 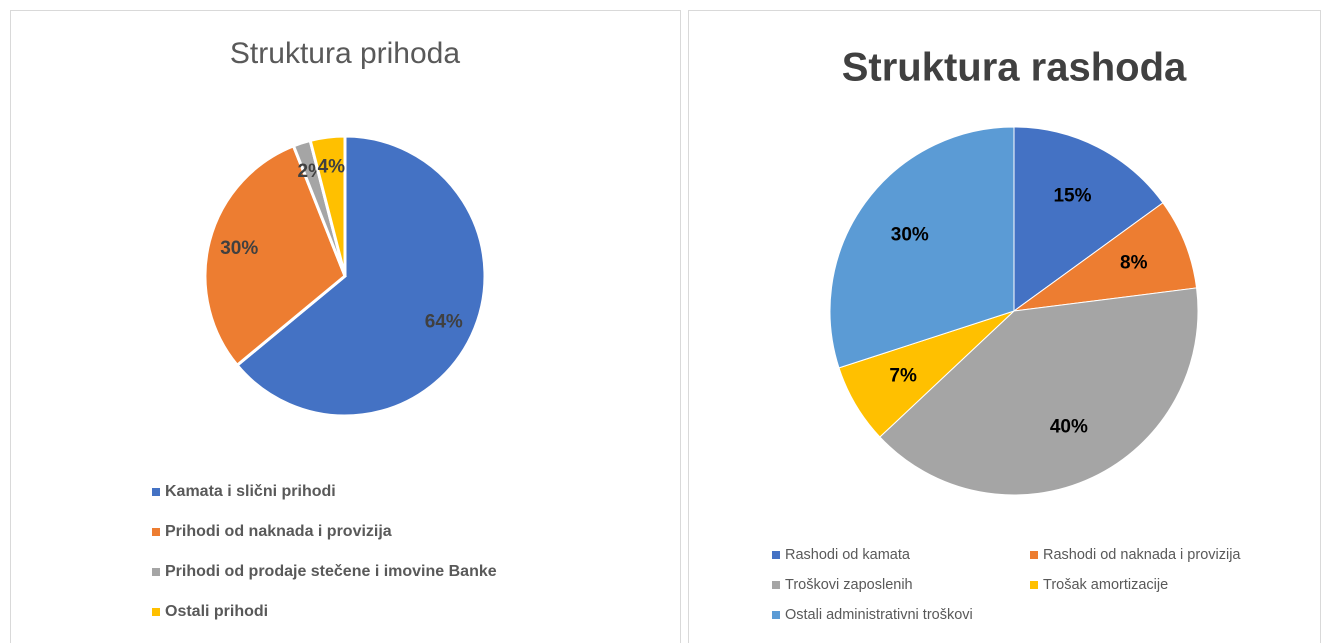 What do you see at coordinates (332, 167) in the screenshot?
I see `data-label: 4%` at bounding box center [332, 167].